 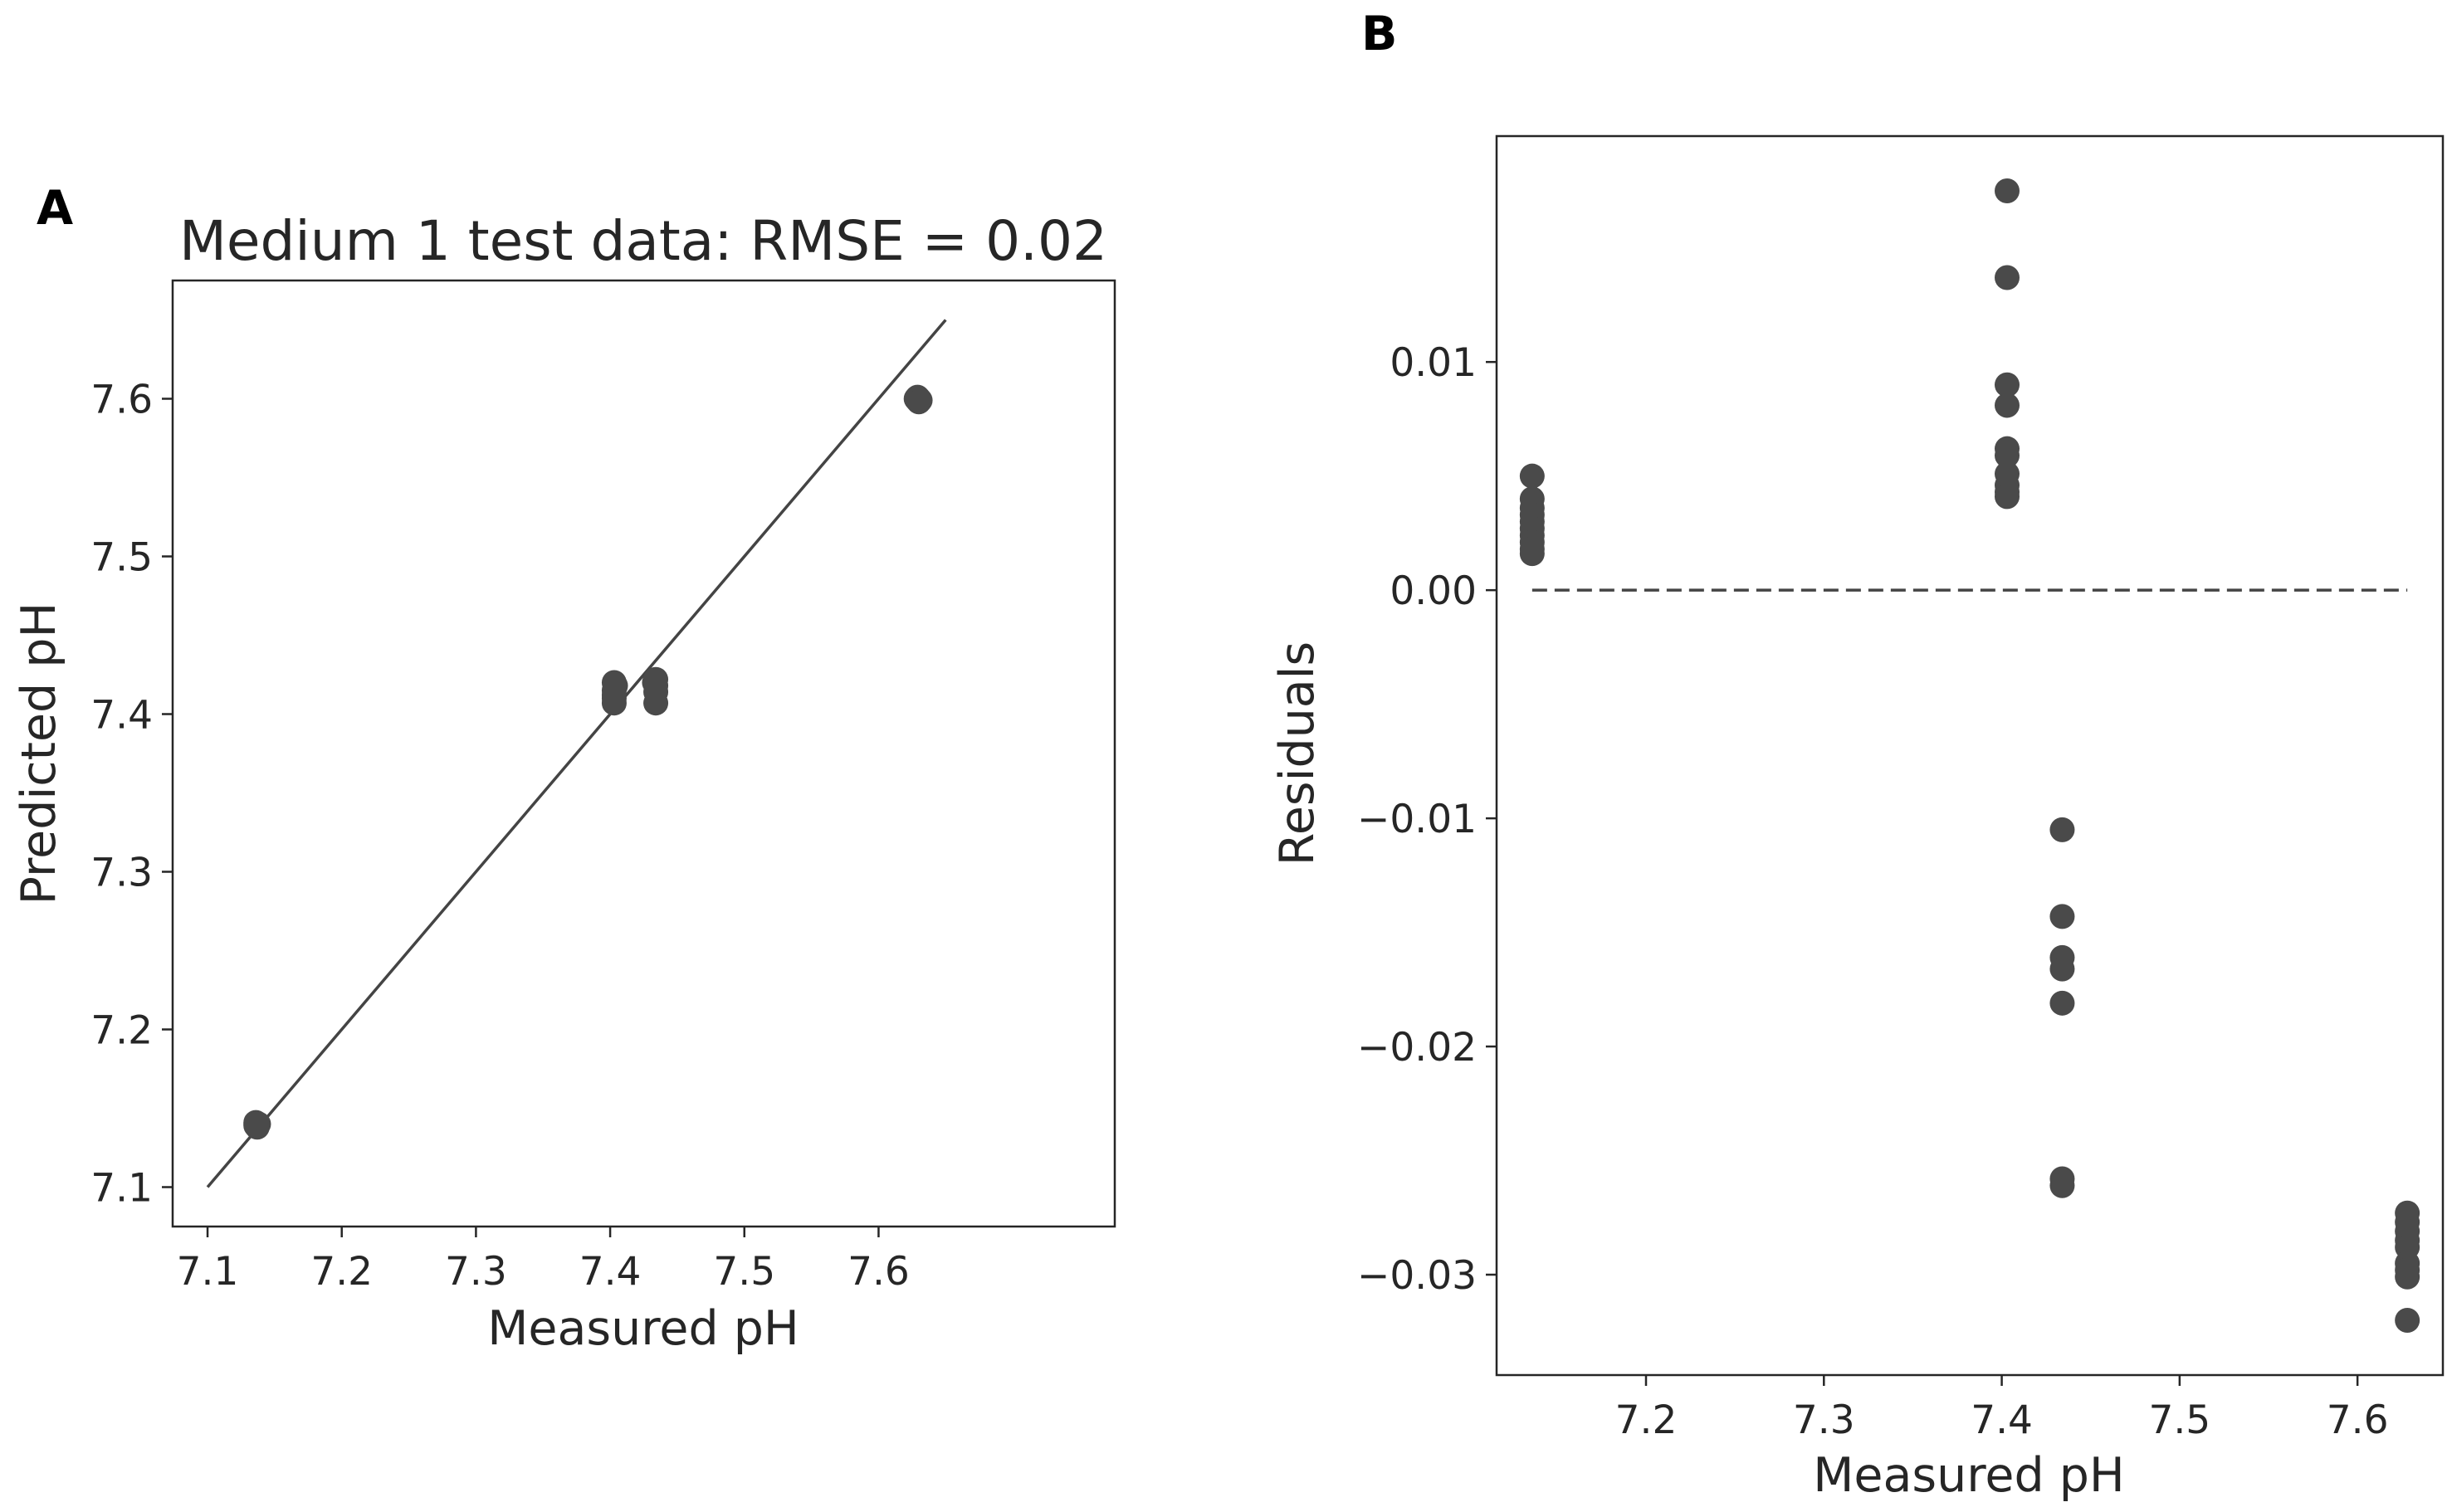 What do you see at coordinates (122, 401) in the screenshot?
I see `panel-a-y-tick-label: 7.6` at bounding box center [122, 401].